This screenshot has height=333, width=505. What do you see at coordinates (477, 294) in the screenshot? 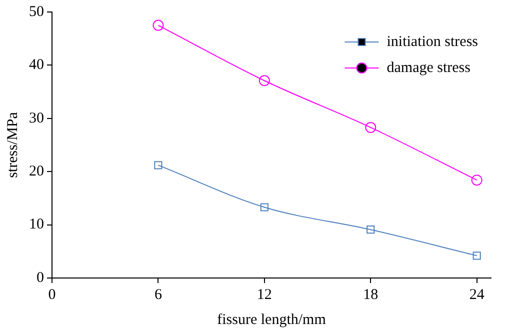
I see `x-tick-label: 24` at bounding box center [477, 294].